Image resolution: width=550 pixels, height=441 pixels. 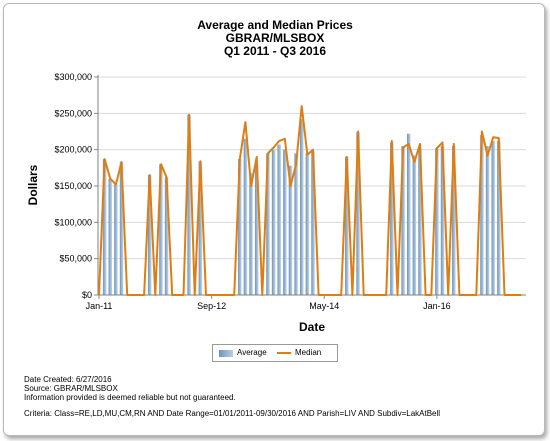 I want to click on footer-source: Source: GBRAR/MLSBOX, so click(x=71, y=388).